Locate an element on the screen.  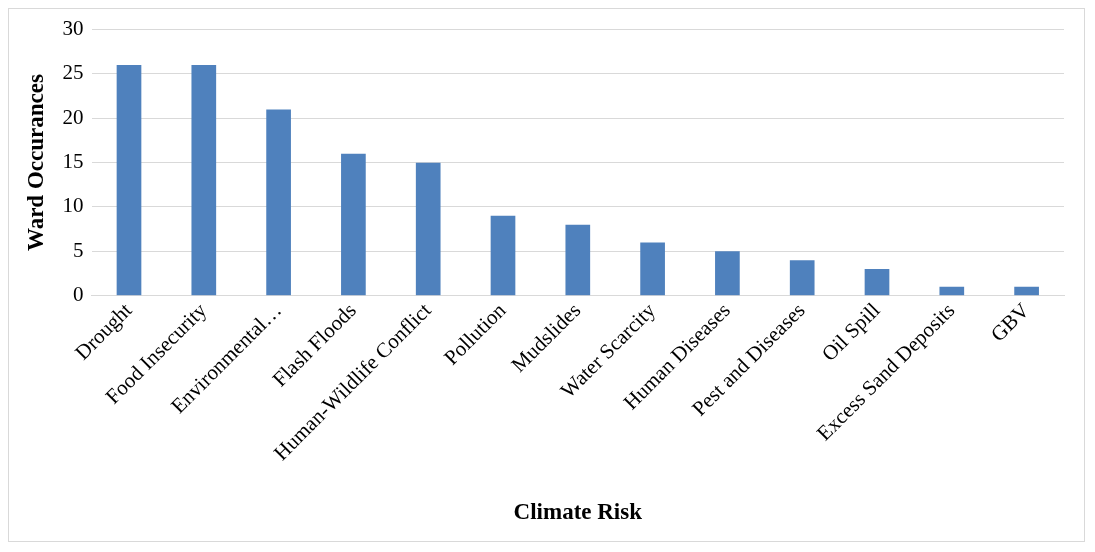
y-tick-label: 20 is located at coordinates (73, 116).